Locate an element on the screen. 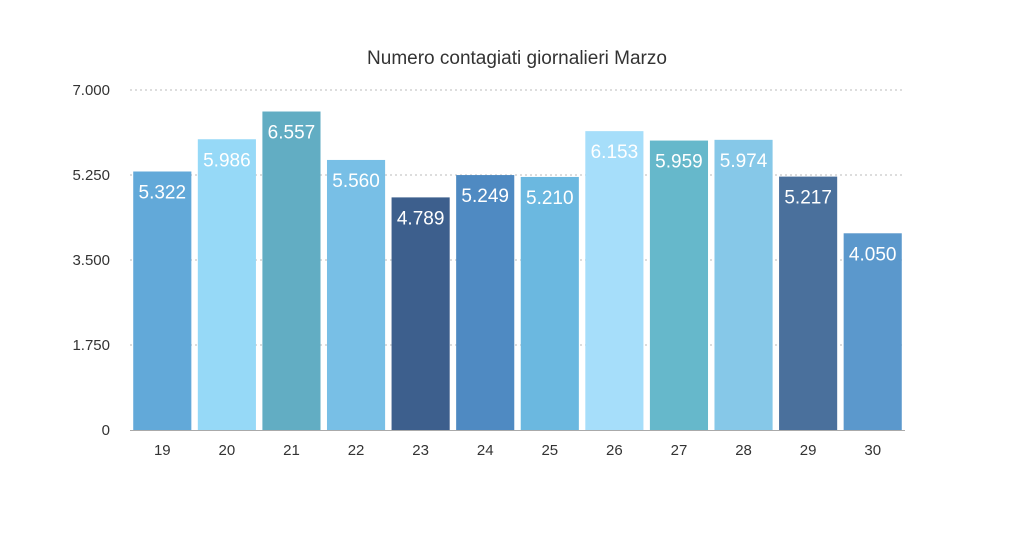 The height and width of the screenshot is (540, 1024). x-tick-label: 22 is located at coordinates (356, 450).